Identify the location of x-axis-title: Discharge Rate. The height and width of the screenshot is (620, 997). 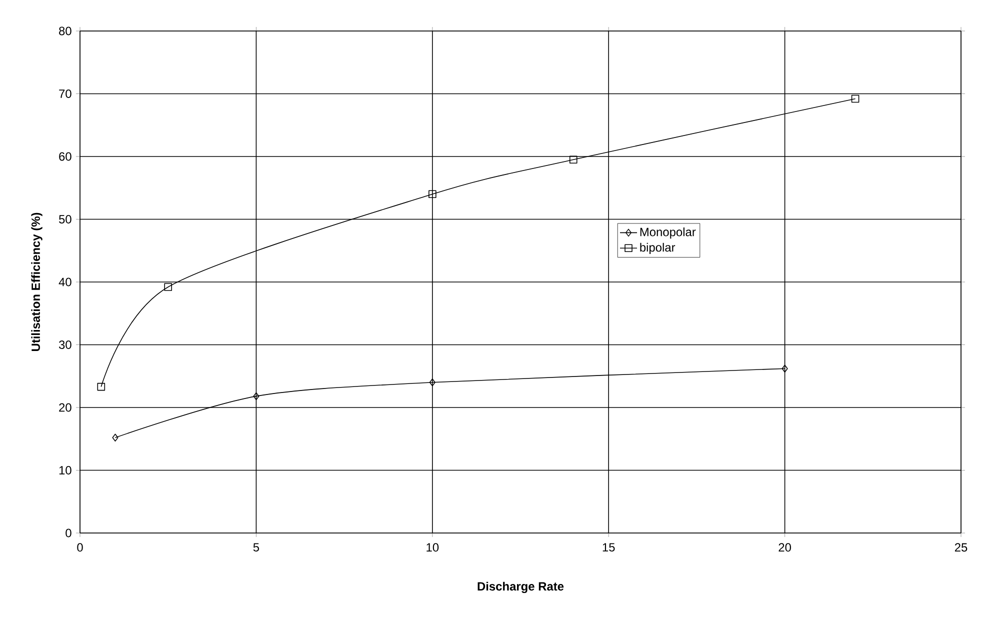
(521, 588).